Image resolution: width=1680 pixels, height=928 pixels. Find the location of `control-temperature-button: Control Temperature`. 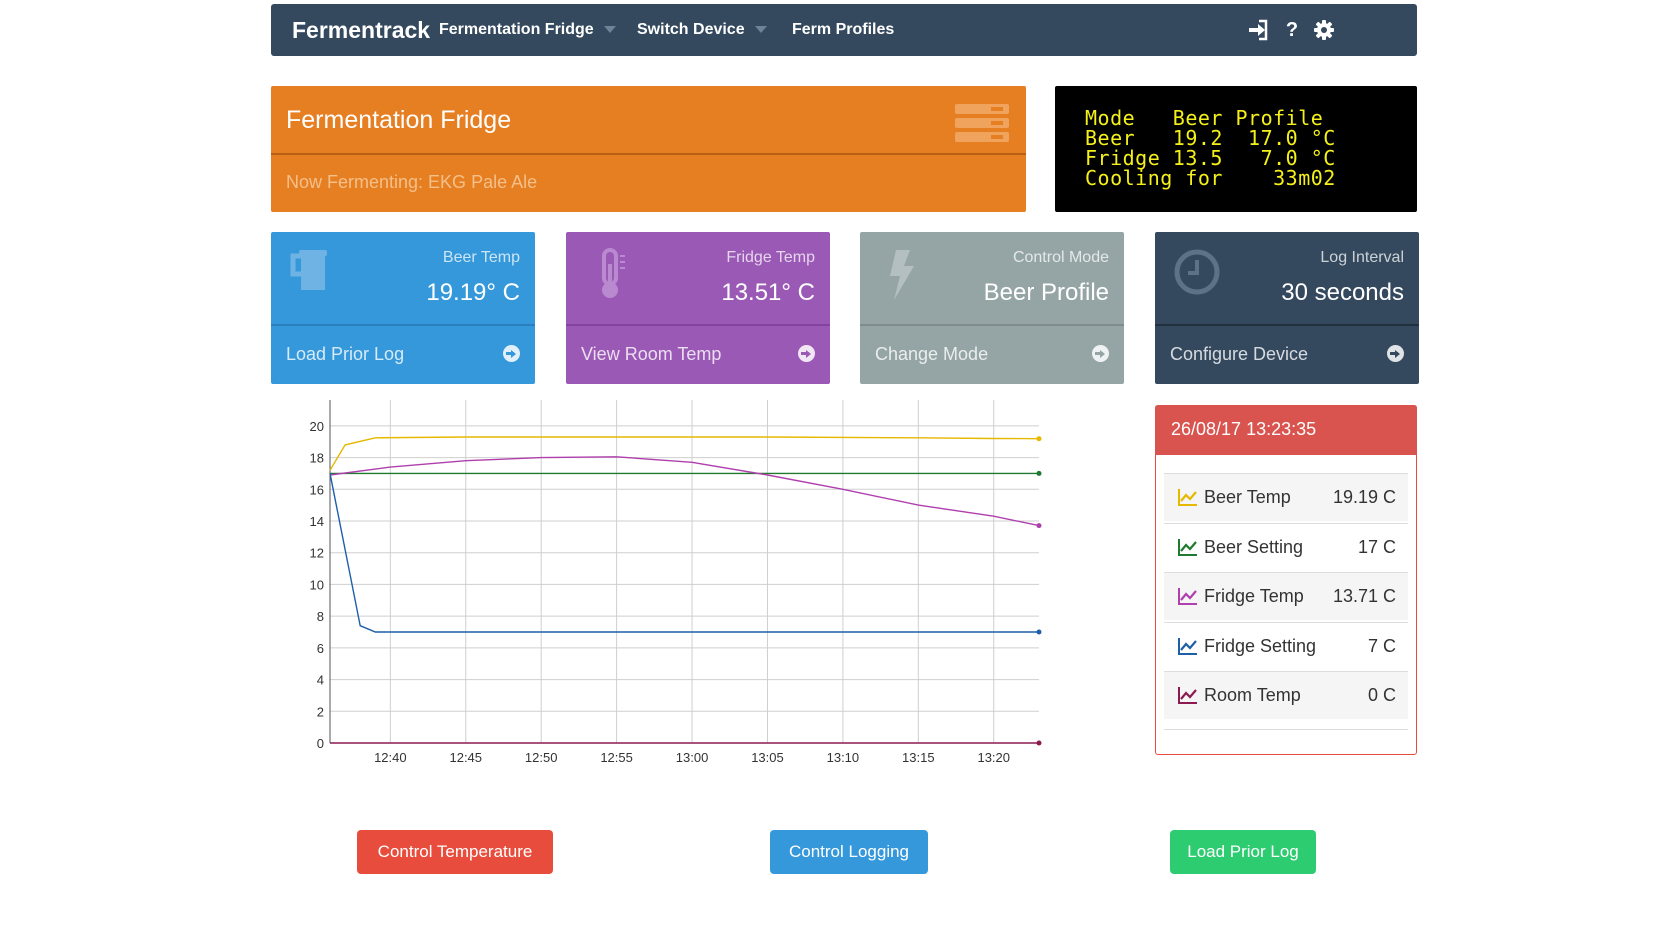

control-temperature-button: Control Temperature is located at coordinates (455, 852).